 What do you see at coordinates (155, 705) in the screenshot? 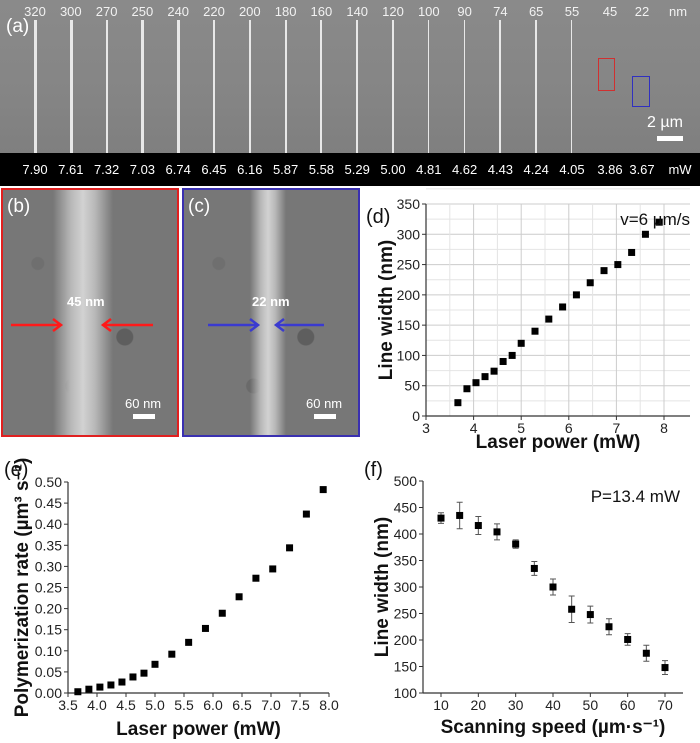
I see `x-tick-label: 5.0` at bounding box center [155, 705].